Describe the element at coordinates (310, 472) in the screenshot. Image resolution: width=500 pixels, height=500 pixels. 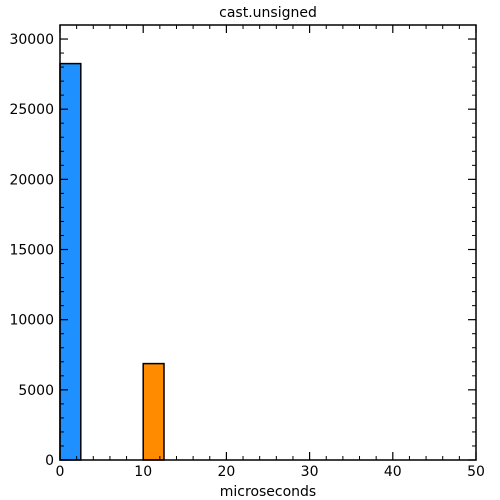
I see `x-tick-label: 30` at that location.